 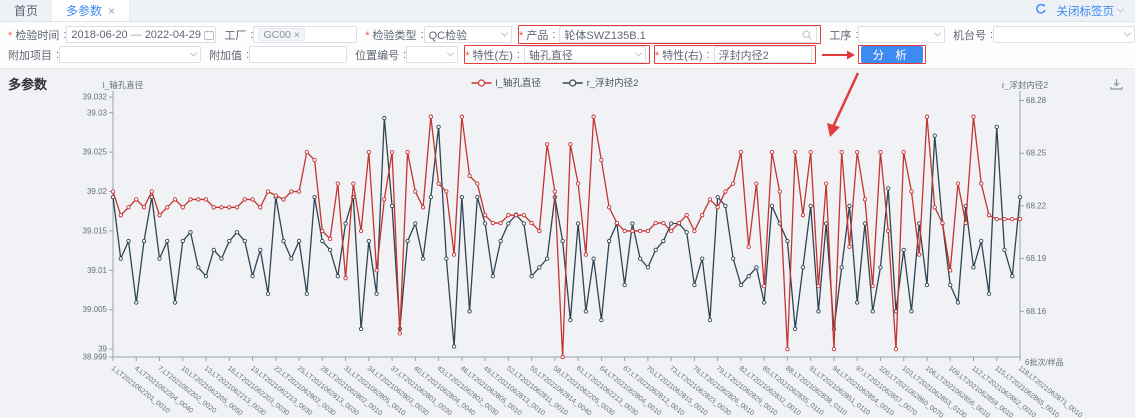 I want to click on analyze-button: 分 析, so click(x=891, y=54).